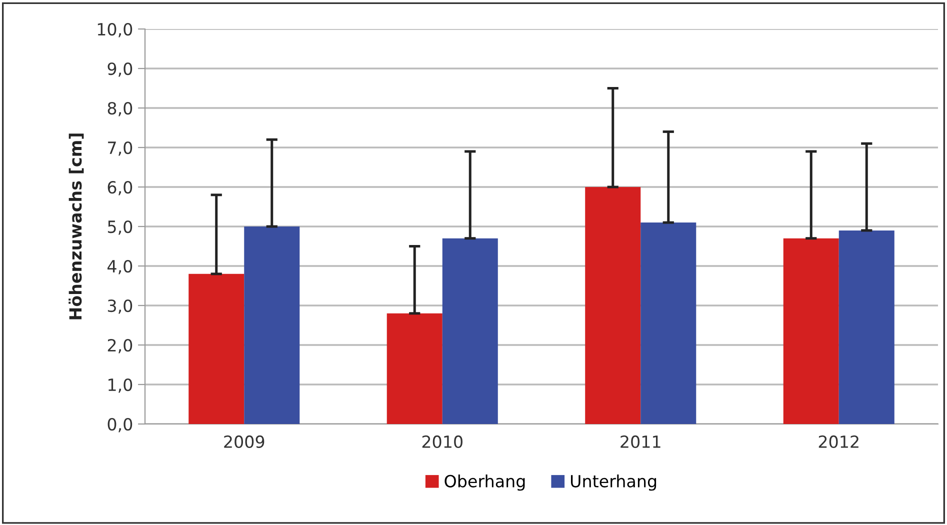 This screenshot has width=947, height=525. I want to click on y-tick-label: 4,0, so click(120, 267).